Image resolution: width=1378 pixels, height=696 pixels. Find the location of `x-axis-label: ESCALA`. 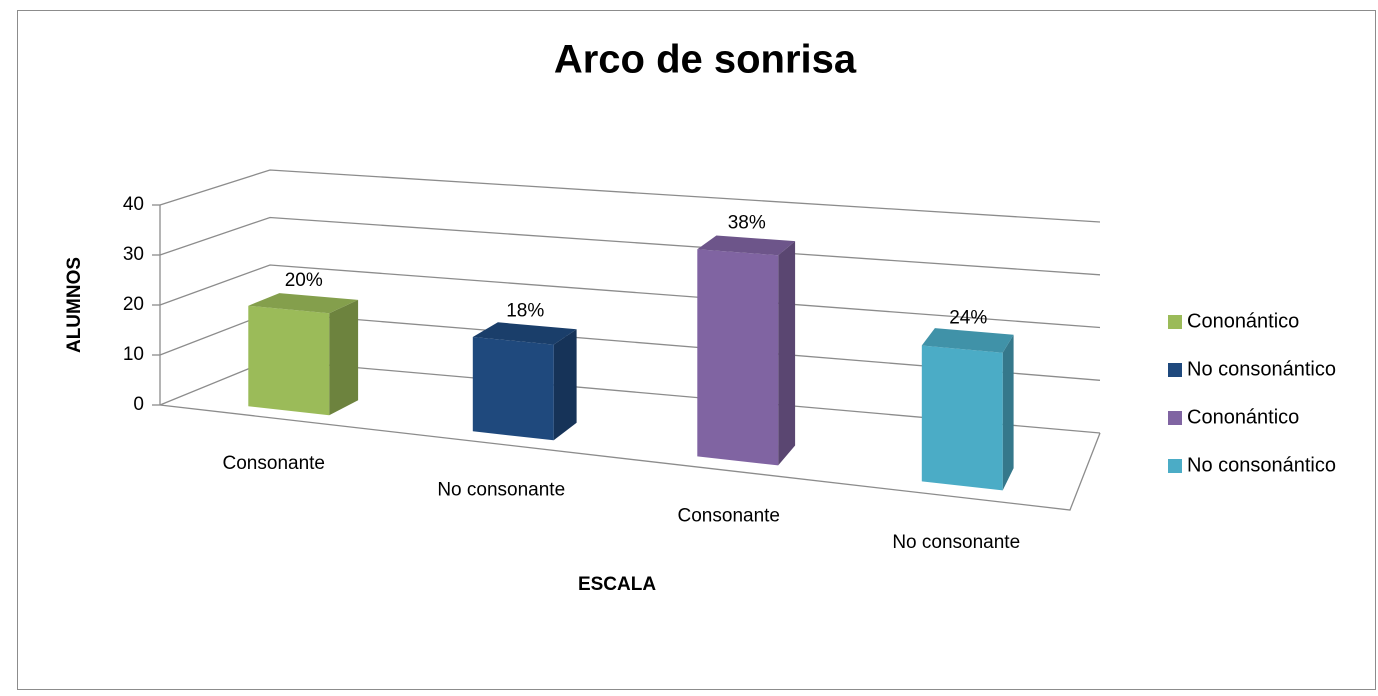

x-axis-label: ESCALA is located at coordinates (617, 584).